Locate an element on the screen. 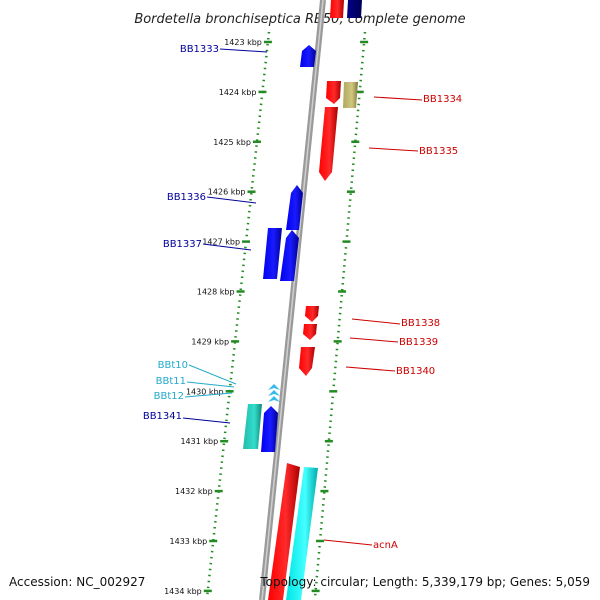  gene-top-navy is located at coordinates (354, 9).